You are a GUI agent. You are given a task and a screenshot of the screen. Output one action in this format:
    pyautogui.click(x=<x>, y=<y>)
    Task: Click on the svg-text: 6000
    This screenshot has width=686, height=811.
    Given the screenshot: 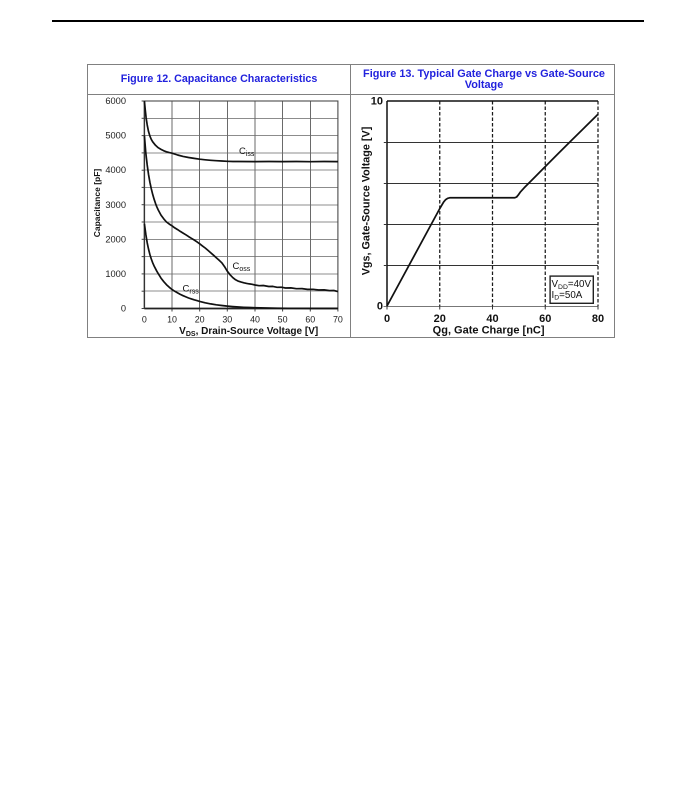 What is the action you would take?
    pyautogui.click(x=115, y=101)
    